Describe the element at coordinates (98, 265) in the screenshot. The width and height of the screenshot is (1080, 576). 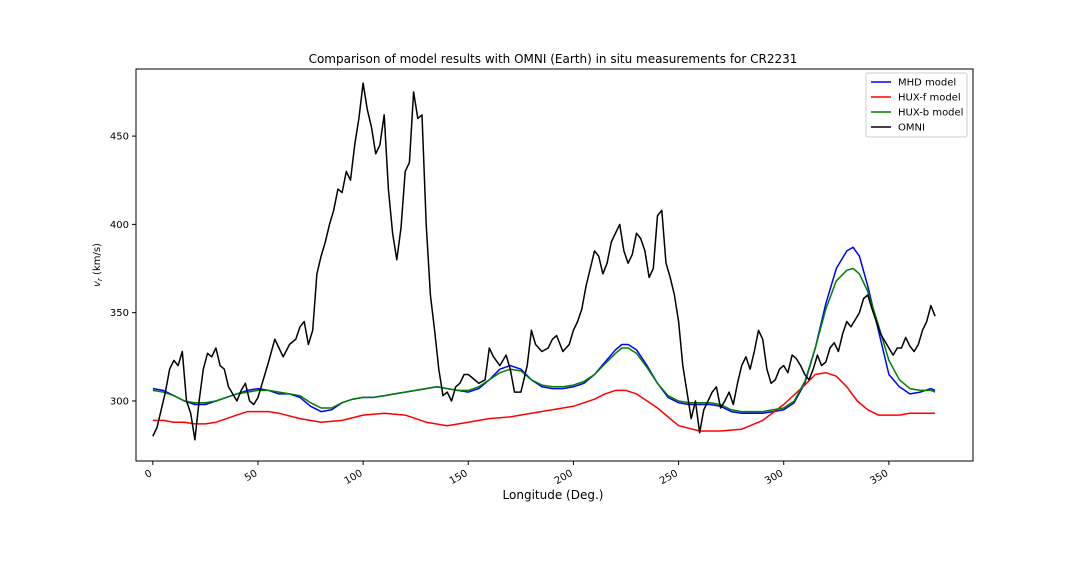
I see `y-axis-label: vr (km/s)` at that location.